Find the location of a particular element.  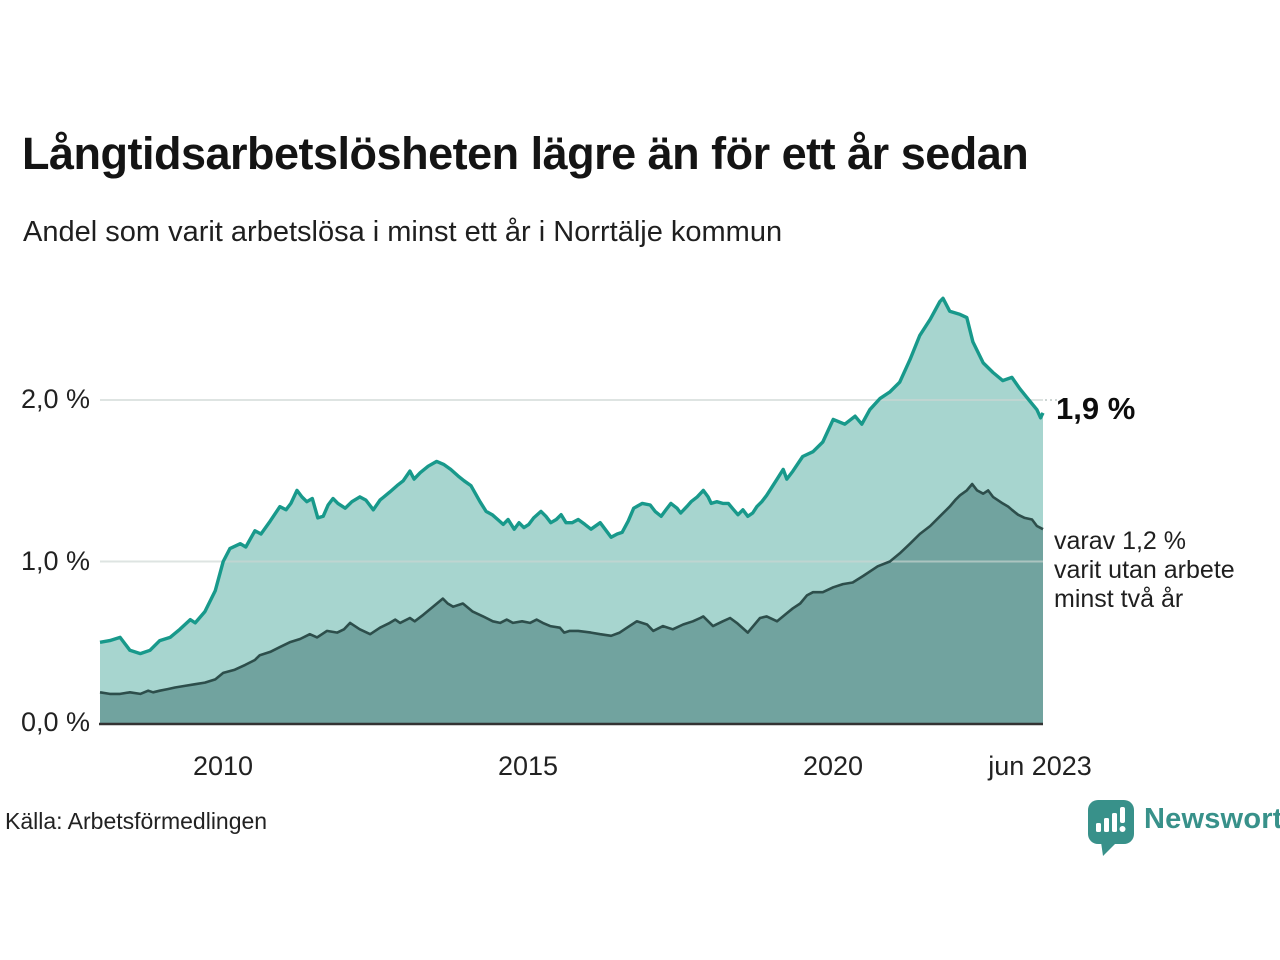

secondary-label-line-3: minst två år is located at coordinates (1119, 599).